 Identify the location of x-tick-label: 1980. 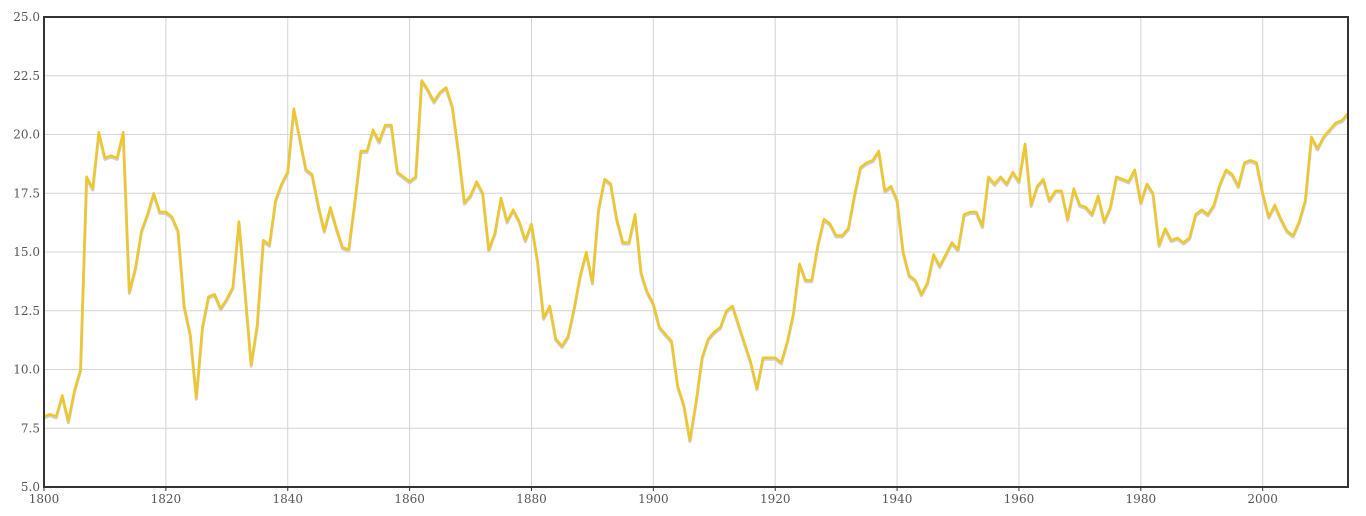
(1141, 499).